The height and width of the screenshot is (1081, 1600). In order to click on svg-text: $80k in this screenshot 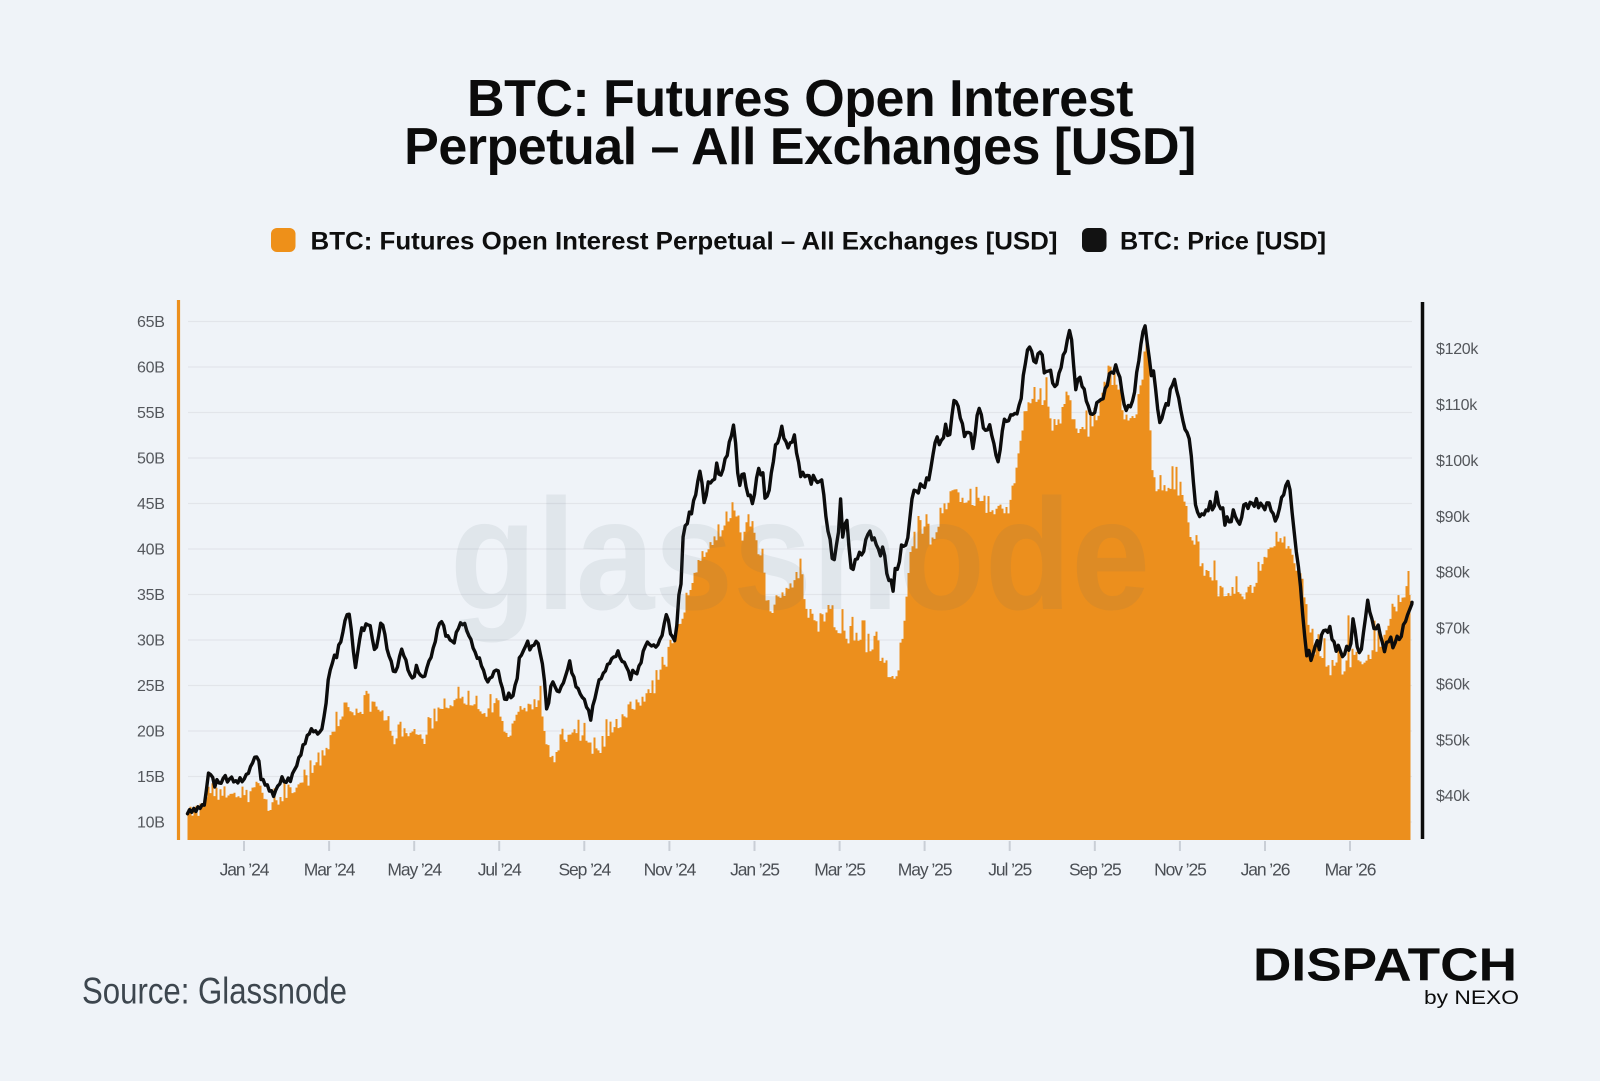, I will do `click(1453, 573)`.